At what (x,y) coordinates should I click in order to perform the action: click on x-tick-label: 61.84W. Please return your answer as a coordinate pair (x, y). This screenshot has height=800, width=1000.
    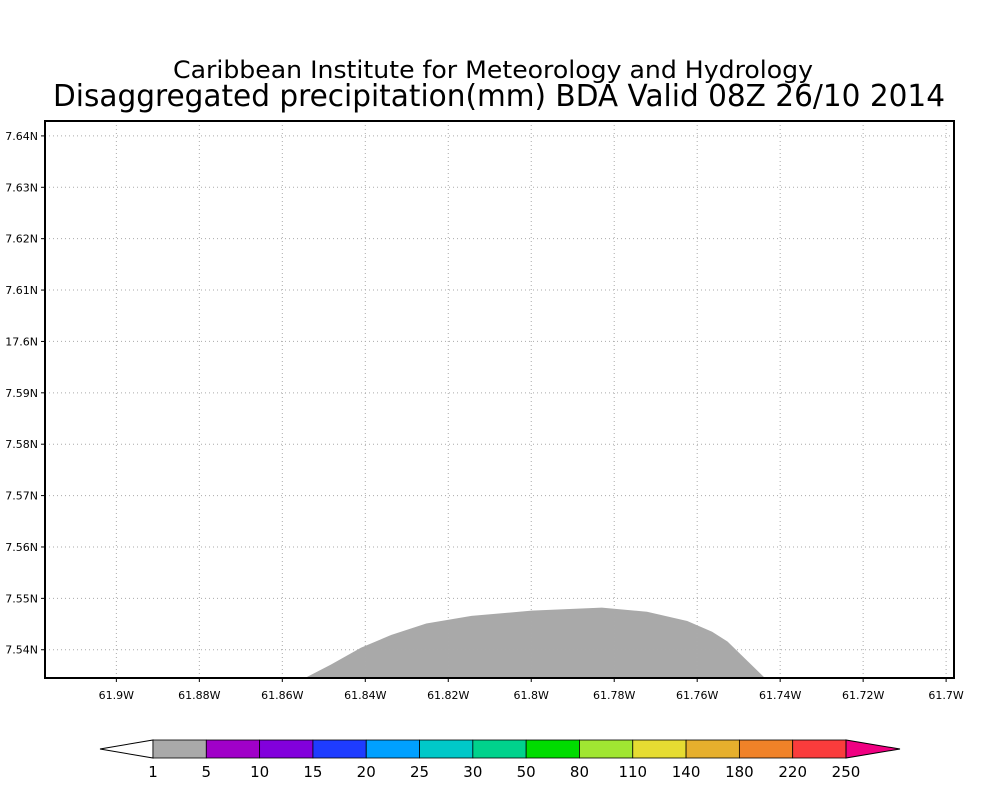
    Looking at the image, I should click on (365, 695).